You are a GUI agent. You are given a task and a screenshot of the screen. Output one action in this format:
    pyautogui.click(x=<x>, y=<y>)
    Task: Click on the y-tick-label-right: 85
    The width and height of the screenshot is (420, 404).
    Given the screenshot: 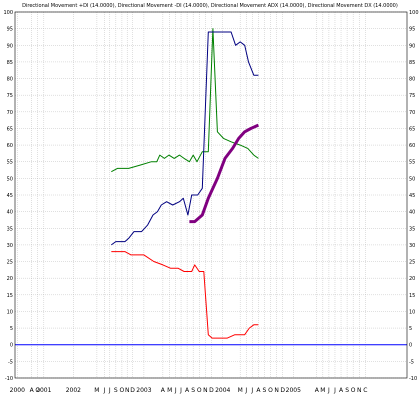 What is the action you would take?
    pyautogui.click(x=412, y=63)
    